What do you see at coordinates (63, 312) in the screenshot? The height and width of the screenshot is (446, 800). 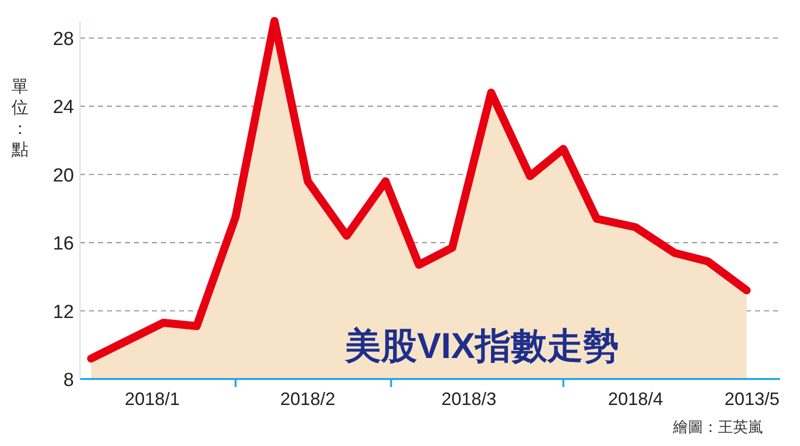 I see `y-tick-label: 12` at bounding box center [63, 312].